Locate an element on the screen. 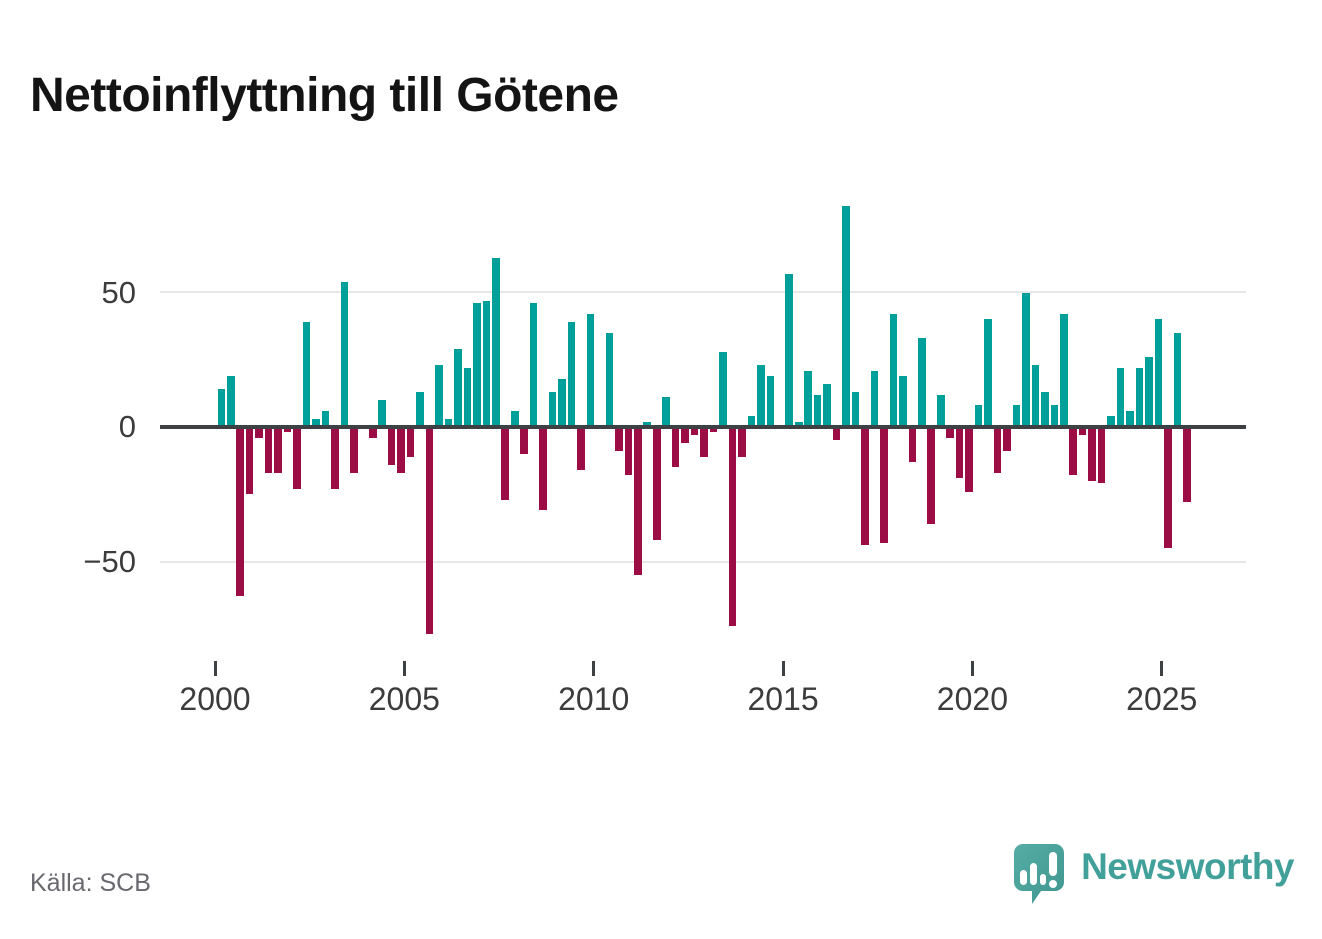  bar-2008Q3 is located at coordinates (543, 469).